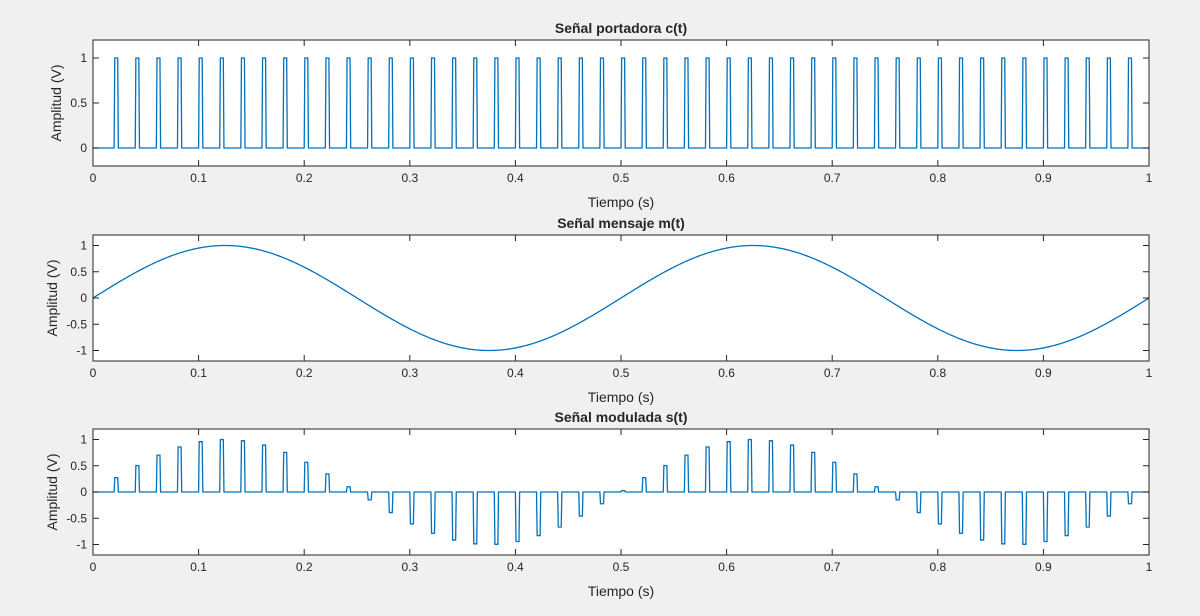 The image size is (1200, 616). What do you see at coordinates (621, 28) in the screenshot?
I see `subplot-title: Señal portadora c(t)` at bounding box center [621, 28].